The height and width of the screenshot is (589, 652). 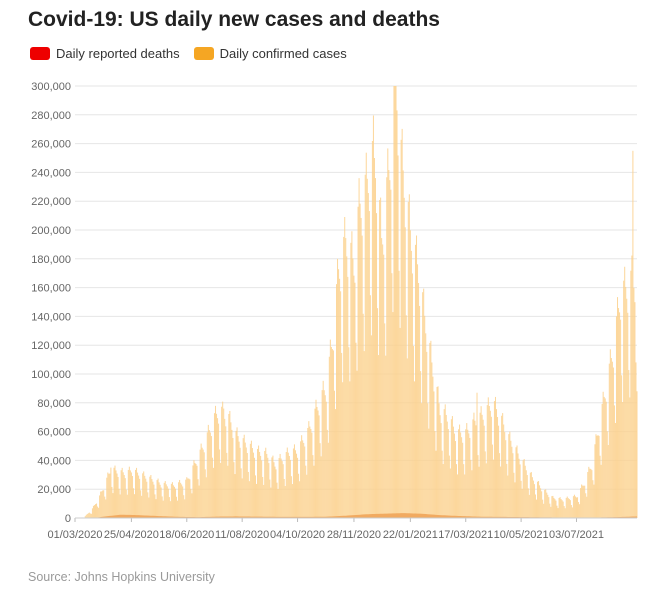 What do you see at coordinates (68, 519) in the screenshot?
I see `y-tick-label: 0` at bounding box center [68, 519].